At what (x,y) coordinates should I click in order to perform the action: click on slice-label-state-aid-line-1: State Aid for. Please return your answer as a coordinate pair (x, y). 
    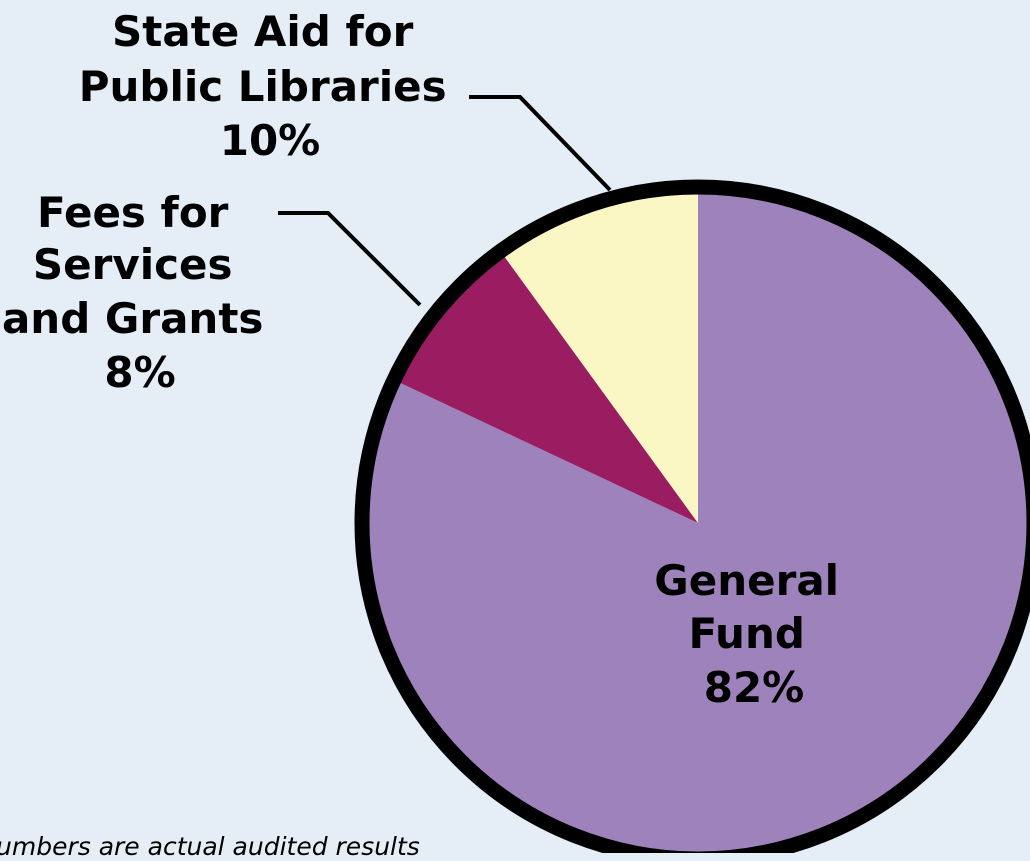
    Looking at the image, I should click on (263, 31).